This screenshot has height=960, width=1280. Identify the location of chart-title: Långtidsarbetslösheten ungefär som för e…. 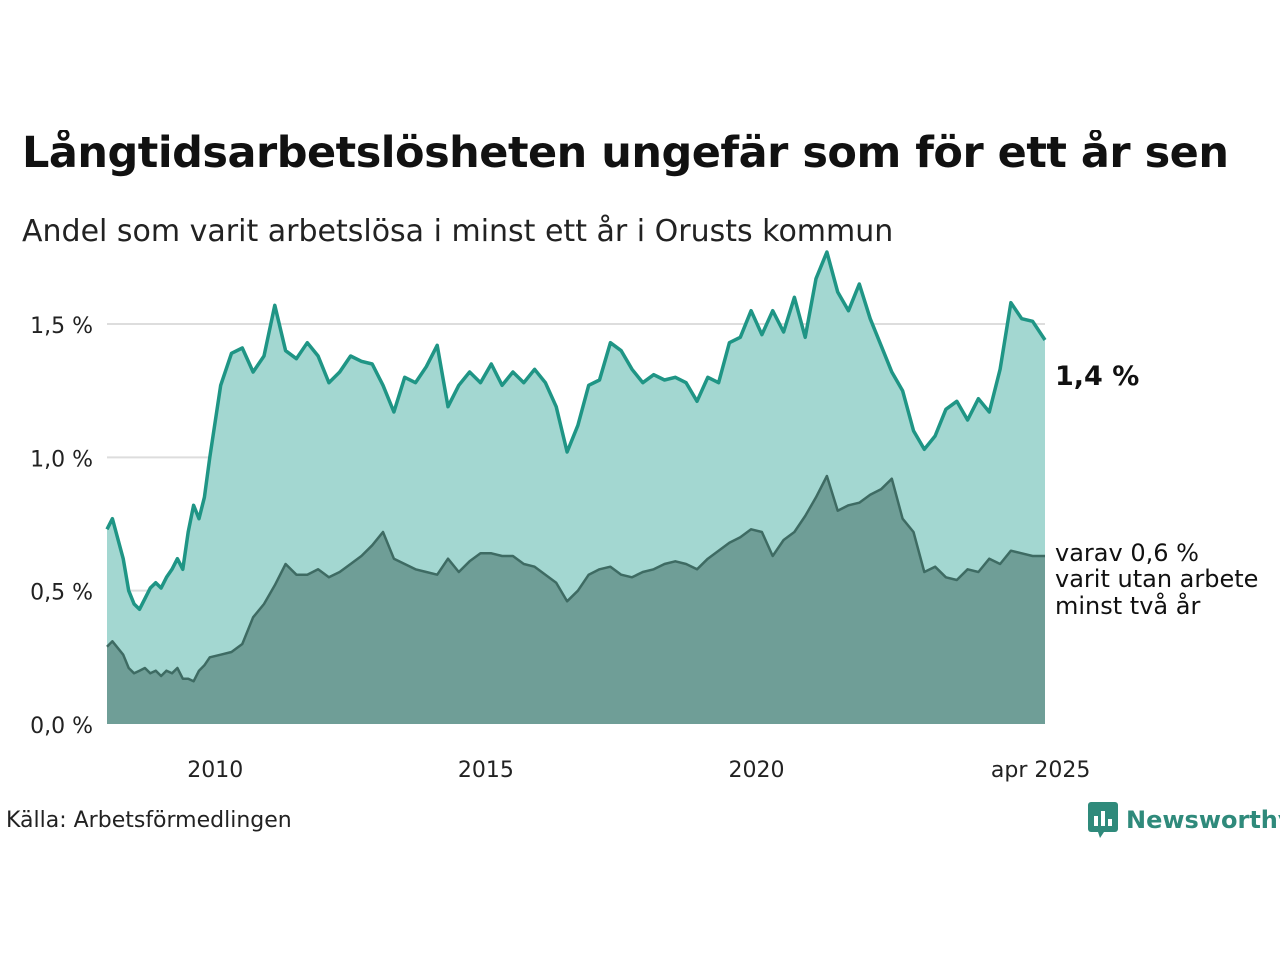
(625, 154).